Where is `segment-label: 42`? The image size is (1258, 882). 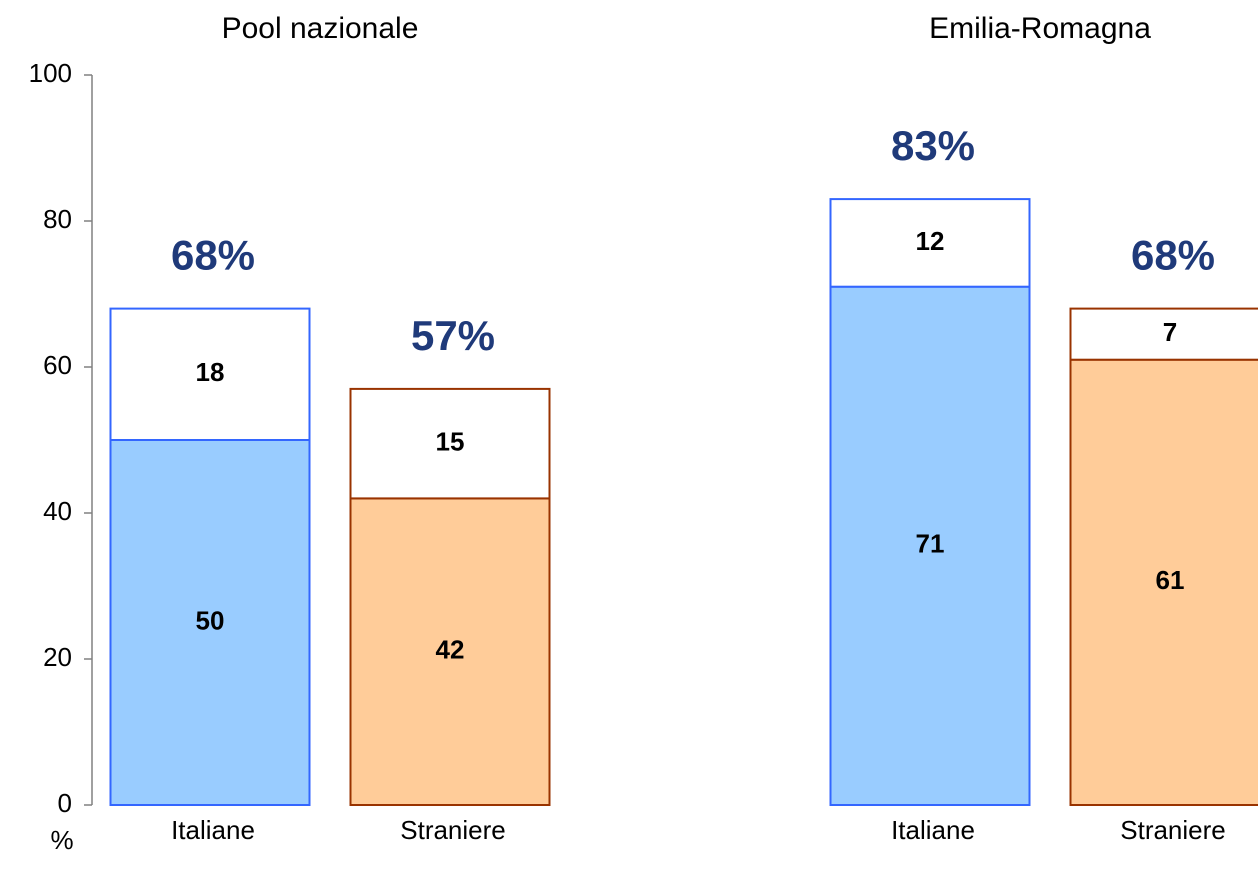 segment-label: 42 is located at coordinates (450, 650).